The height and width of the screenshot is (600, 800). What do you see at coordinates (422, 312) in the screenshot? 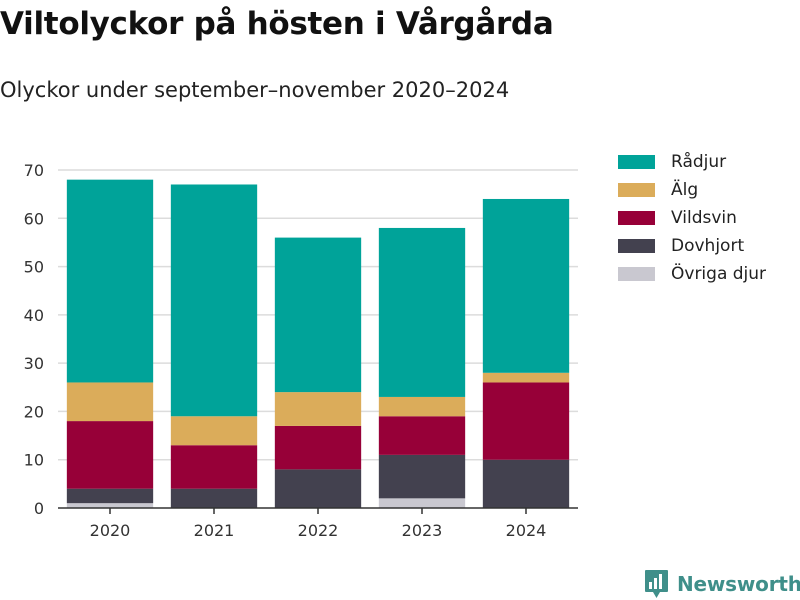
I see `bar-2023-rådjur` at bounding box center [422, 312].